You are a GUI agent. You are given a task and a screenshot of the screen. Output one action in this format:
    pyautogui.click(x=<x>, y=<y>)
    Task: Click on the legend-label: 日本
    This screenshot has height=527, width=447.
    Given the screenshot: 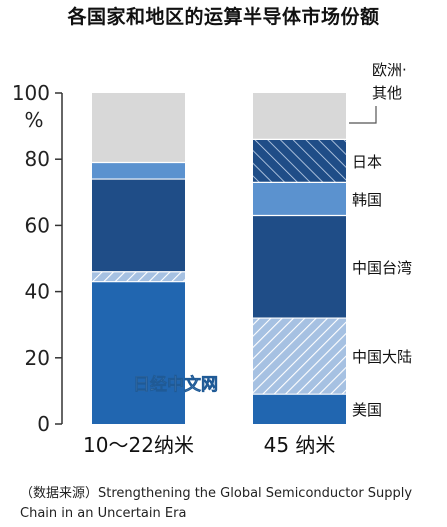 What is the action you would take?
    pyautogui.click(x=367, y=162)
    